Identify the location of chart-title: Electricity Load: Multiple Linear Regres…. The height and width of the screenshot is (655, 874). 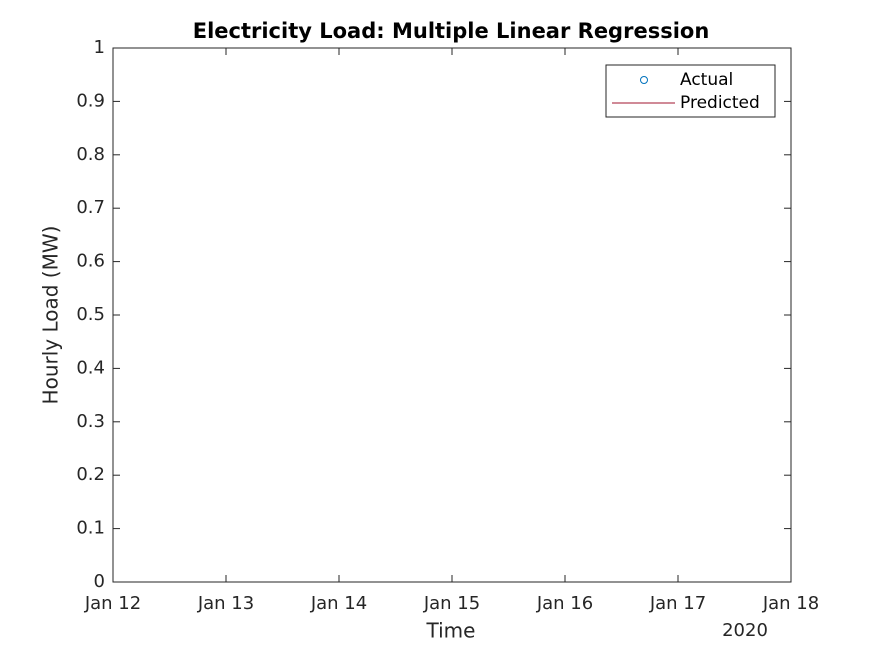
(451, 31).